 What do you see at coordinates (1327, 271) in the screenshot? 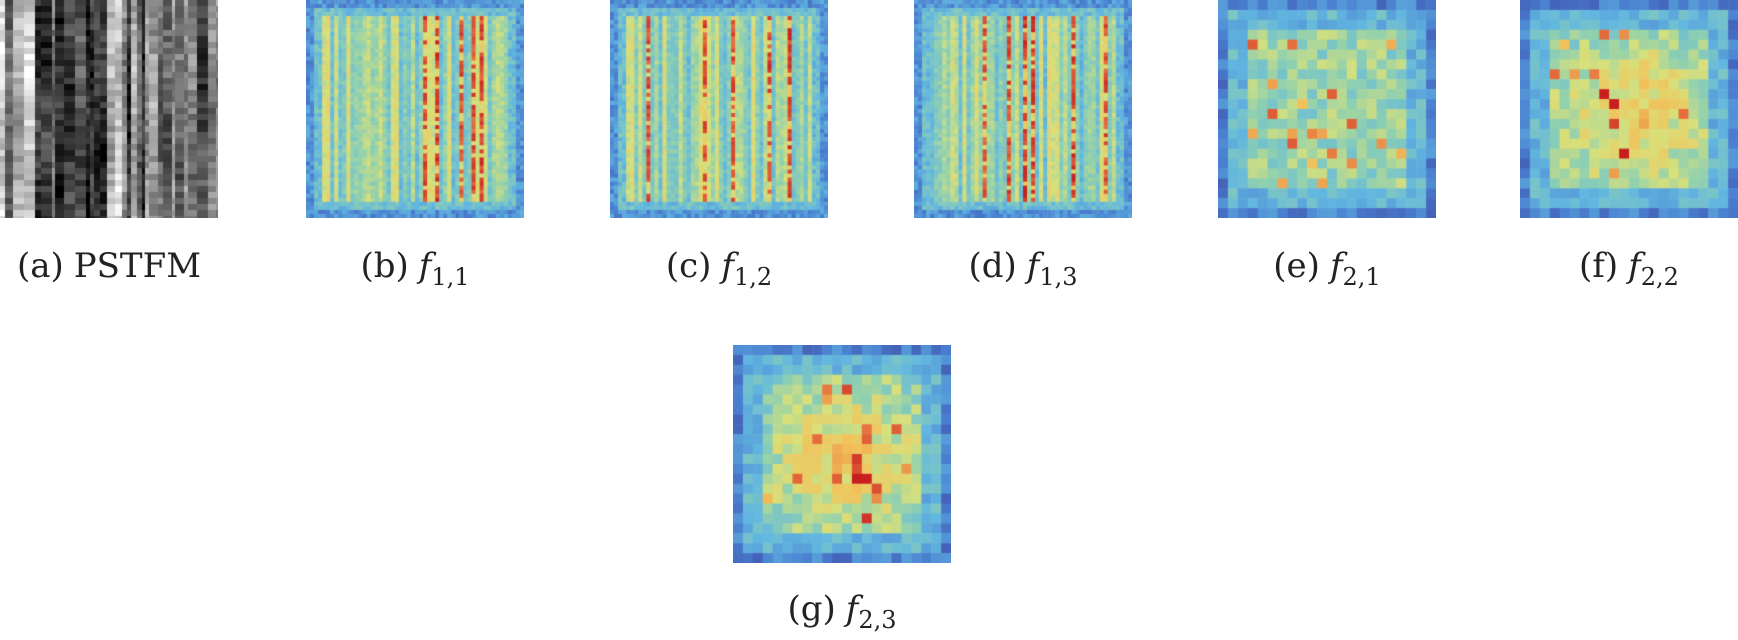
I see `caption-e: (e) f2,1` at bounding box center [1327, 271].